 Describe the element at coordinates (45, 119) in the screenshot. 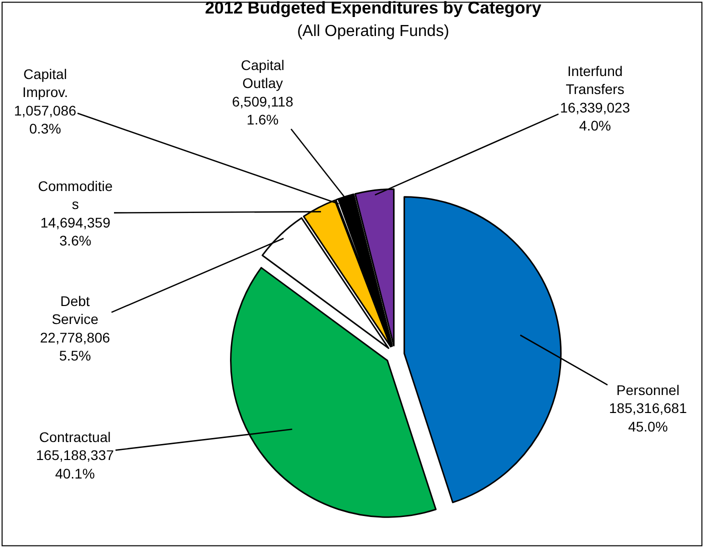

I see `data-label: 1,057,086 0.3%` at that location.